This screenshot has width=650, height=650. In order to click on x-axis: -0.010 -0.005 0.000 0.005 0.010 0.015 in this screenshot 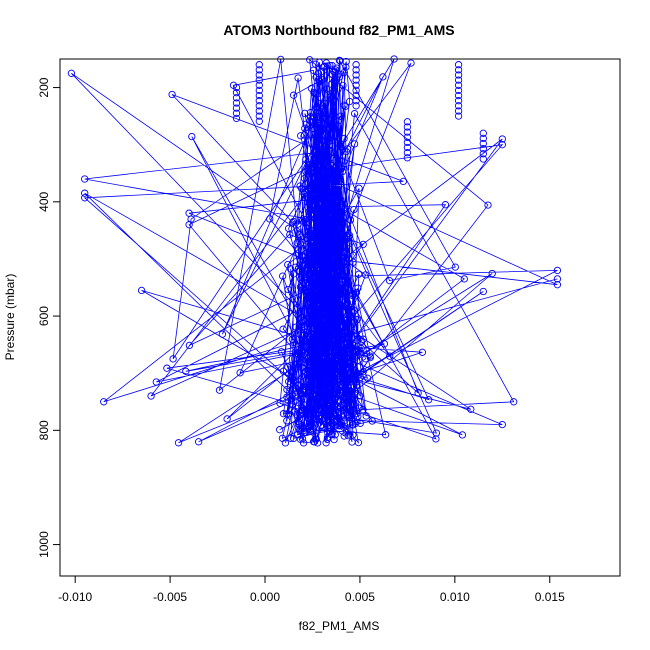, I will do `click(311, 589)`.